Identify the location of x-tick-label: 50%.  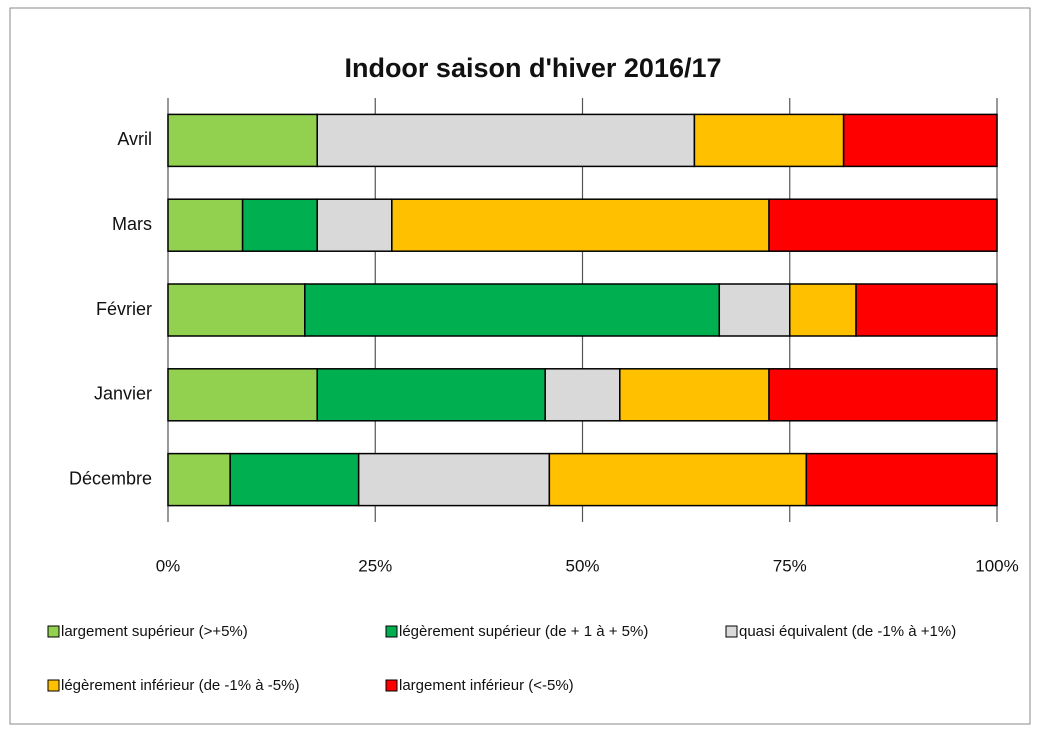
(582, 565).